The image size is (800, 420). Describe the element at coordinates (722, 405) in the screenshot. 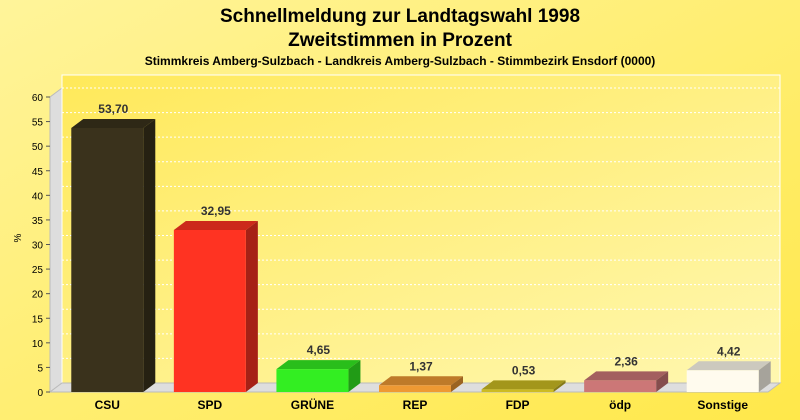

I see `category-label: Sonstige` at that location.